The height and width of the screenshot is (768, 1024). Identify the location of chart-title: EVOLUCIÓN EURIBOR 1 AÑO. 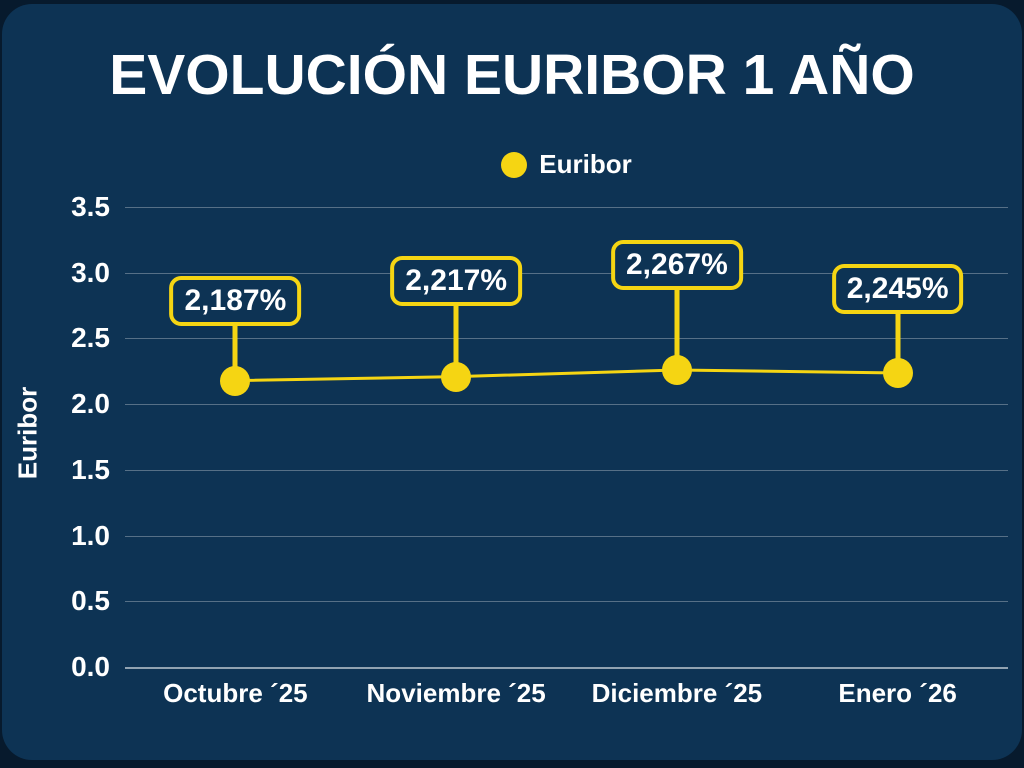
(512, 75).